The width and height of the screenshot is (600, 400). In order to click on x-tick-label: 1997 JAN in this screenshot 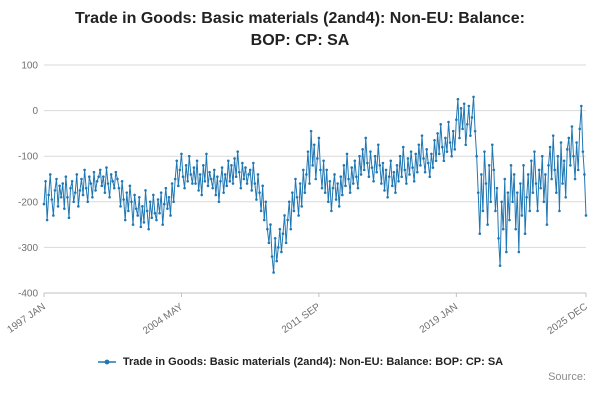, I will do `click(26, 319)`.